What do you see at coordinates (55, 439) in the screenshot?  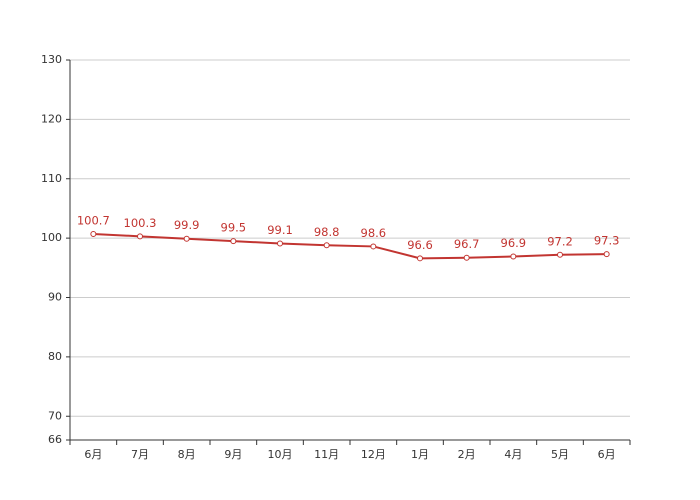 I see `y-tick-label: 66` at bounding box center [55, 439].